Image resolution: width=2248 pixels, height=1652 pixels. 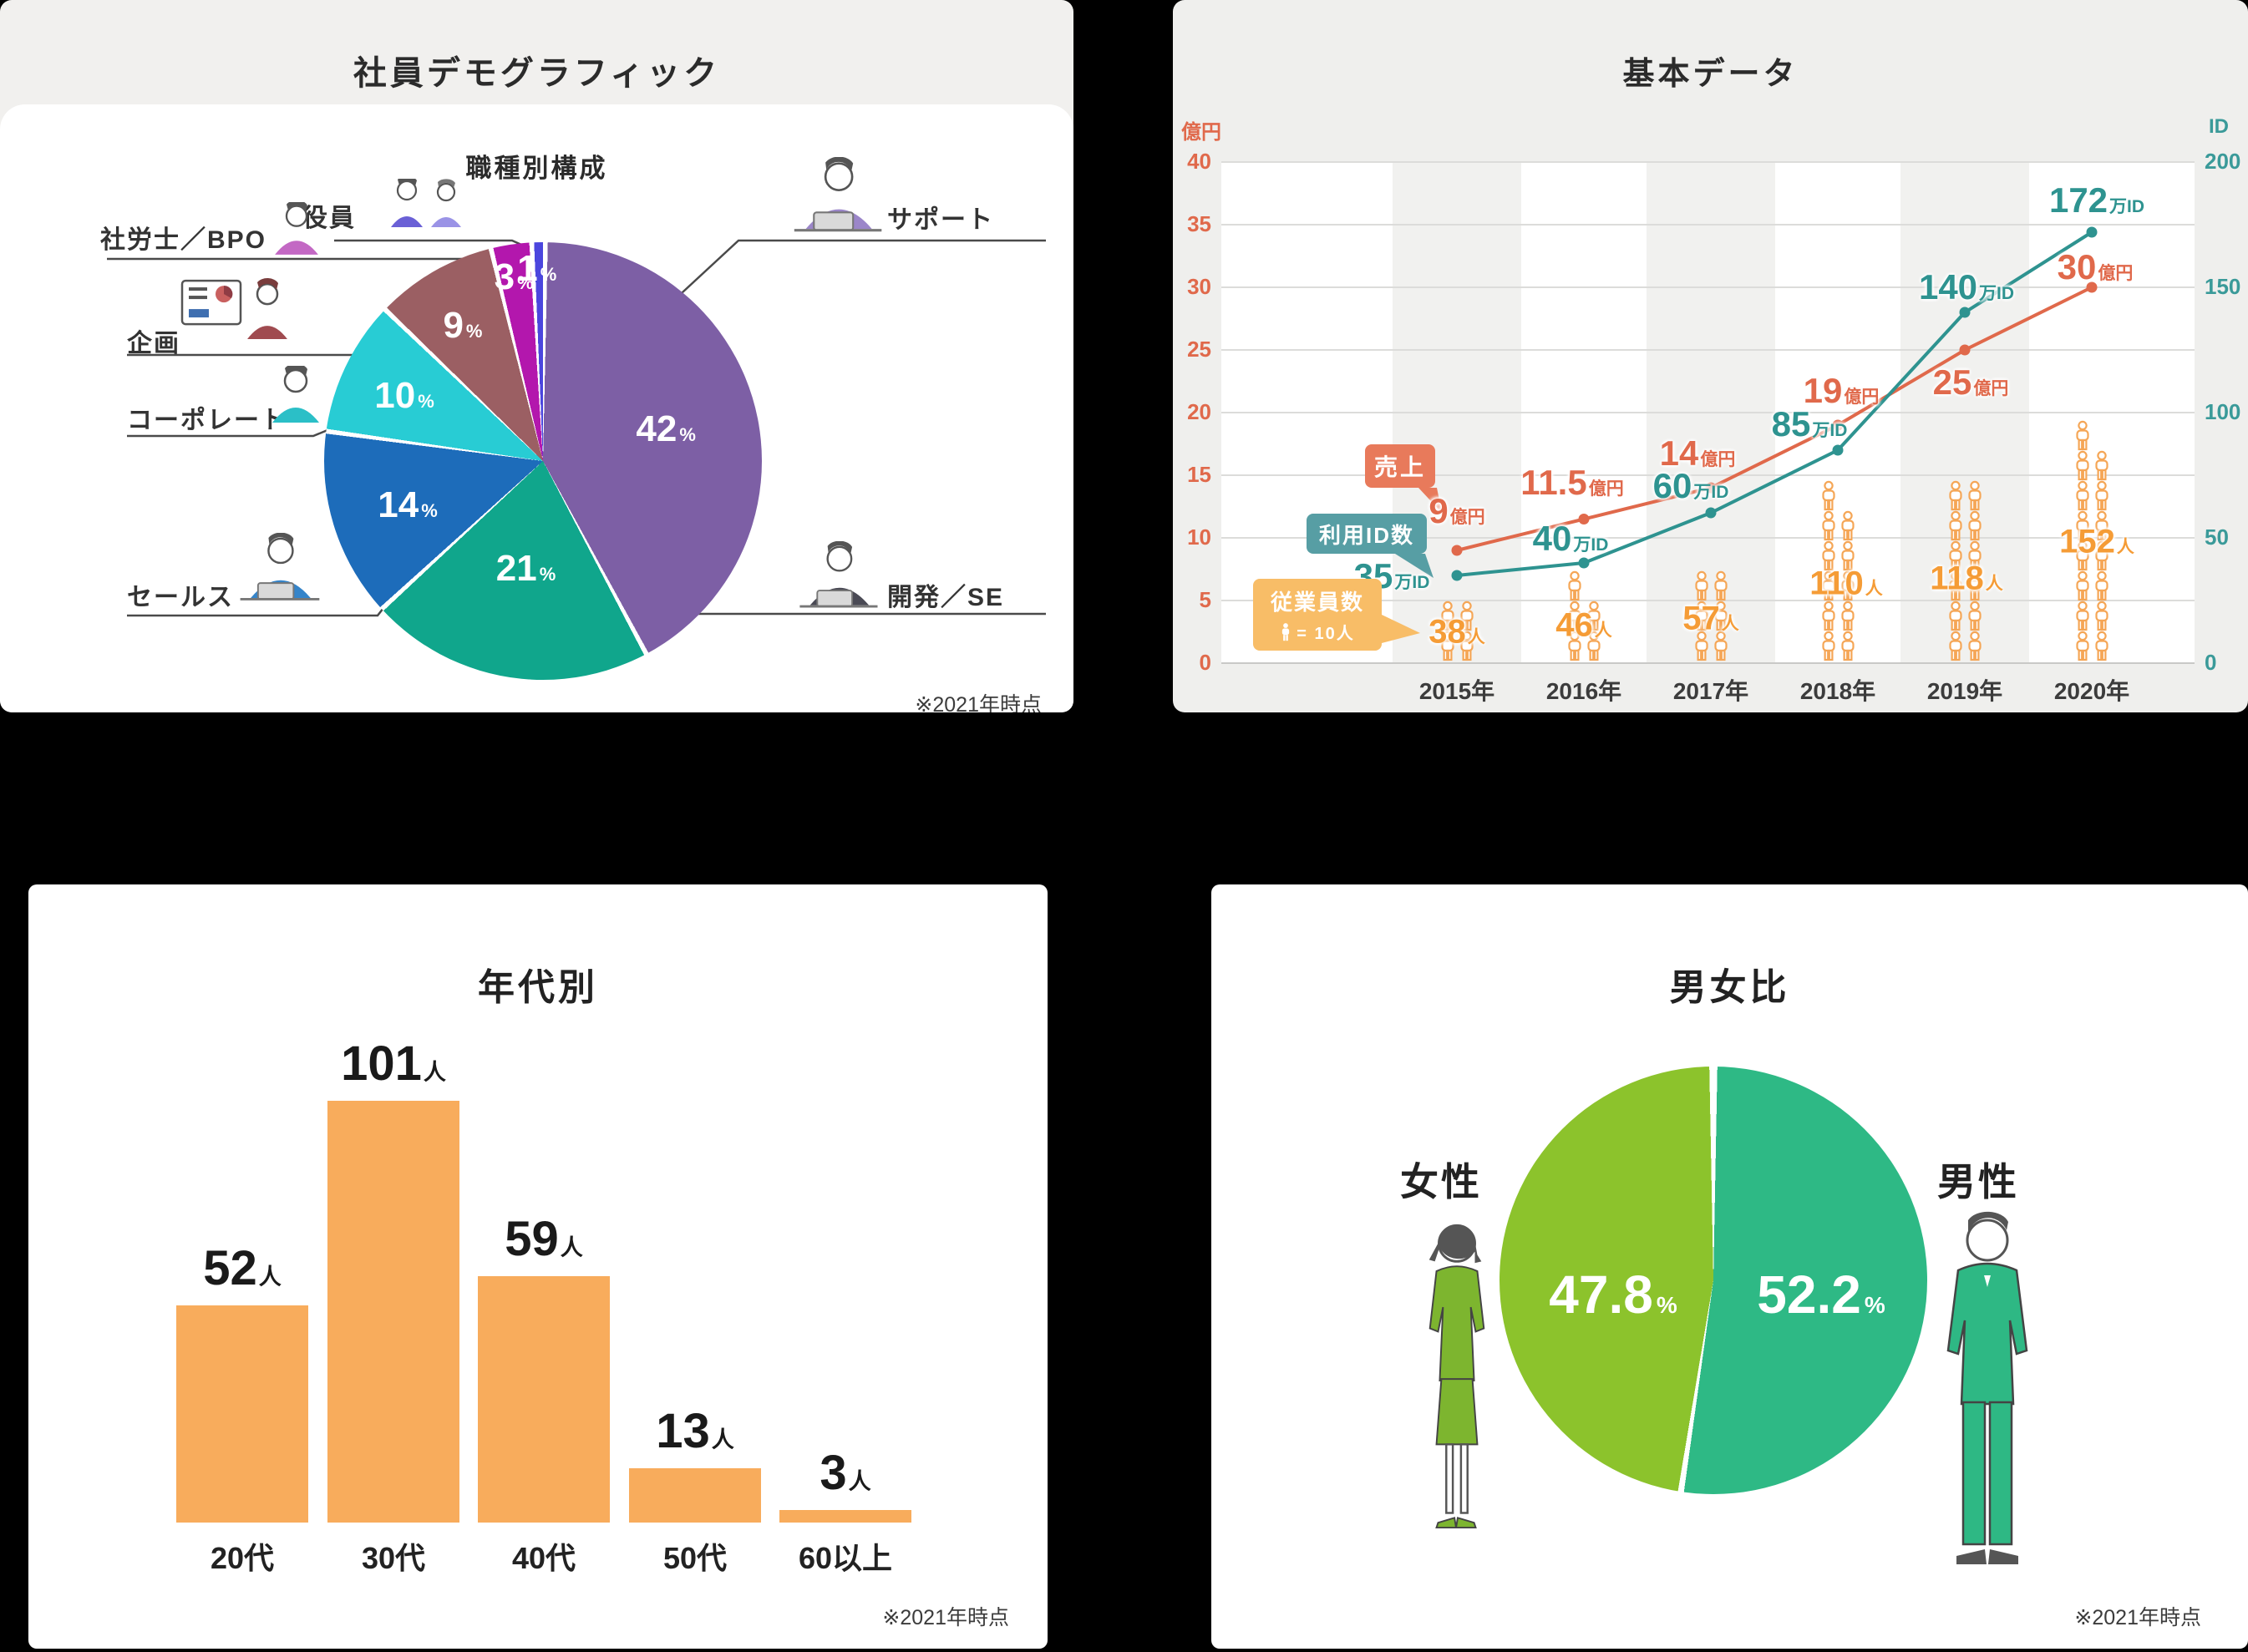 What do you see at coordinates (1729, 988) in the screenshot?
I see `panel-title-gender: 男女比` at bounding box center [1729, 988].